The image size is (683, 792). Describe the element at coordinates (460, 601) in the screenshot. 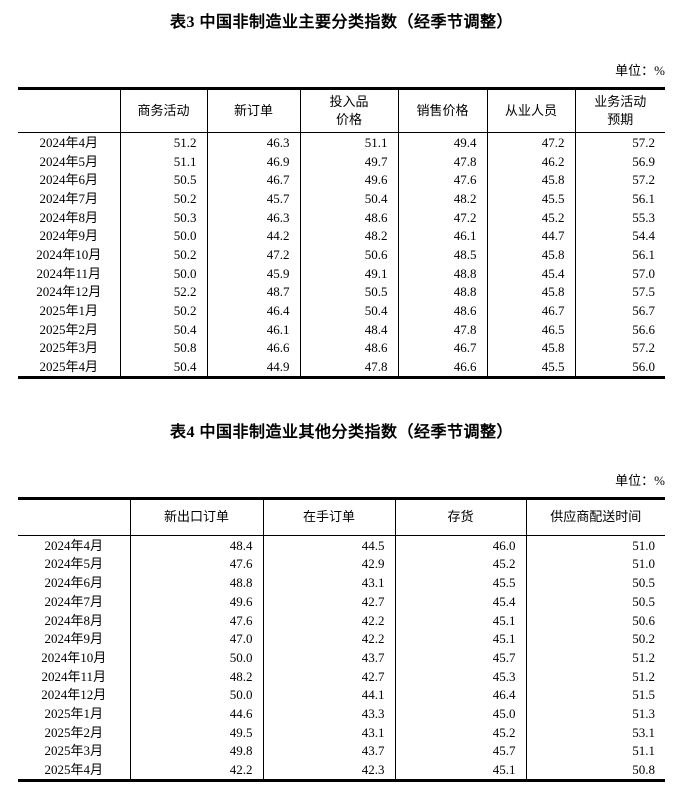

I see `cell-value: 45.4` at that location.